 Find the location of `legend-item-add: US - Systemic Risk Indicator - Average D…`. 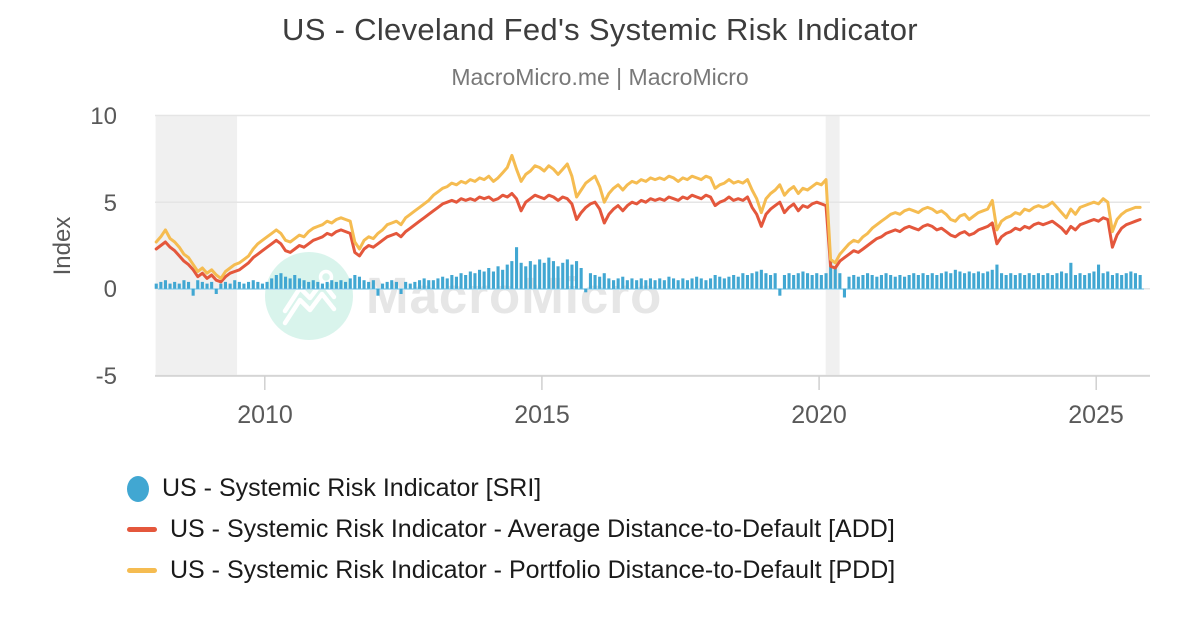

legend-item-add: US - Systemic Risk Indicator - Average D… is located at coordinates (511, 529).